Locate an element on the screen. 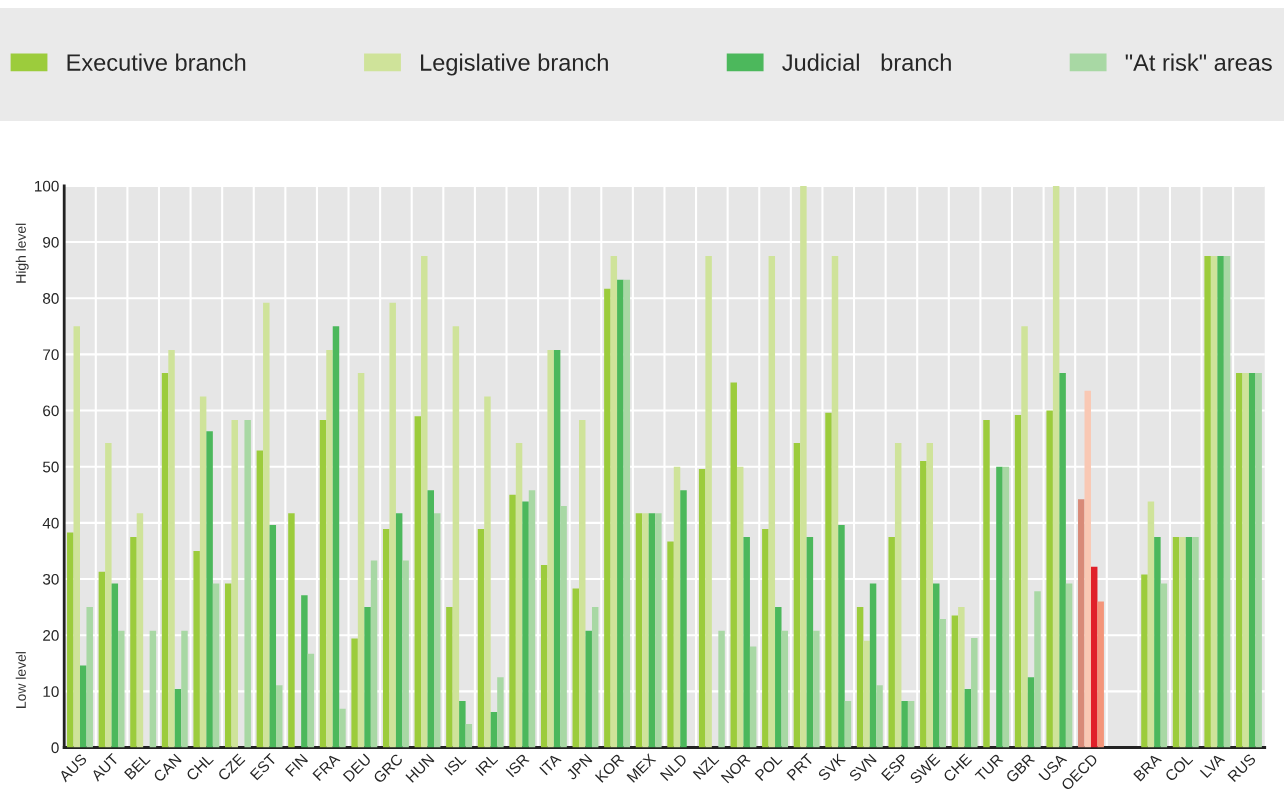  y-tick-label: 90 is located at coordinates (51, 242).